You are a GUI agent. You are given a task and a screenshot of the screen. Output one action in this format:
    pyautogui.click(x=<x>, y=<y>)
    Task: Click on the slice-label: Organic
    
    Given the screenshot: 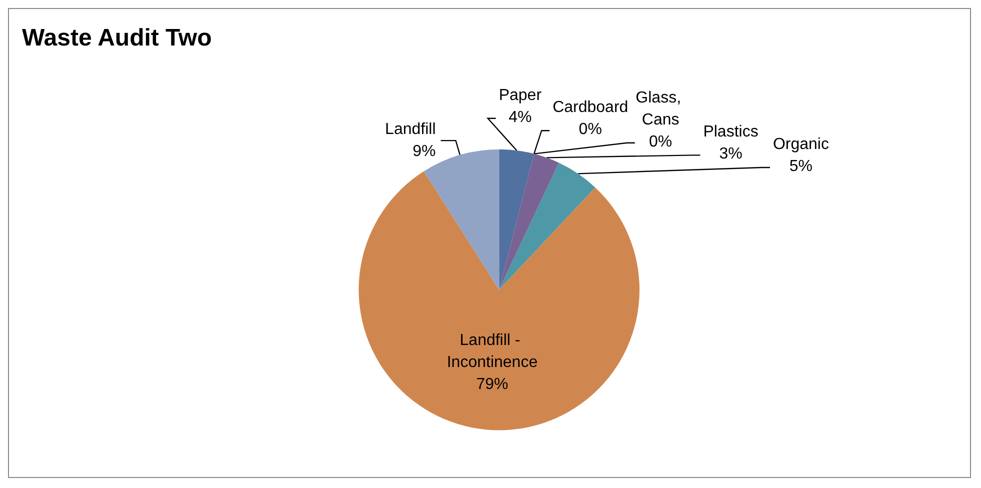 What is the action you would take?
    pyautogui.click(x=800, y=144)
    